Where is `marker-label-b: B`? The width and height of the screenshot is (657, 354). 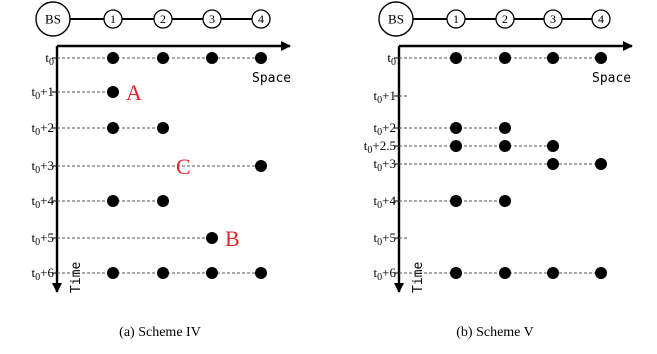 marker-label-b: B is located at coordinates (232, 238).